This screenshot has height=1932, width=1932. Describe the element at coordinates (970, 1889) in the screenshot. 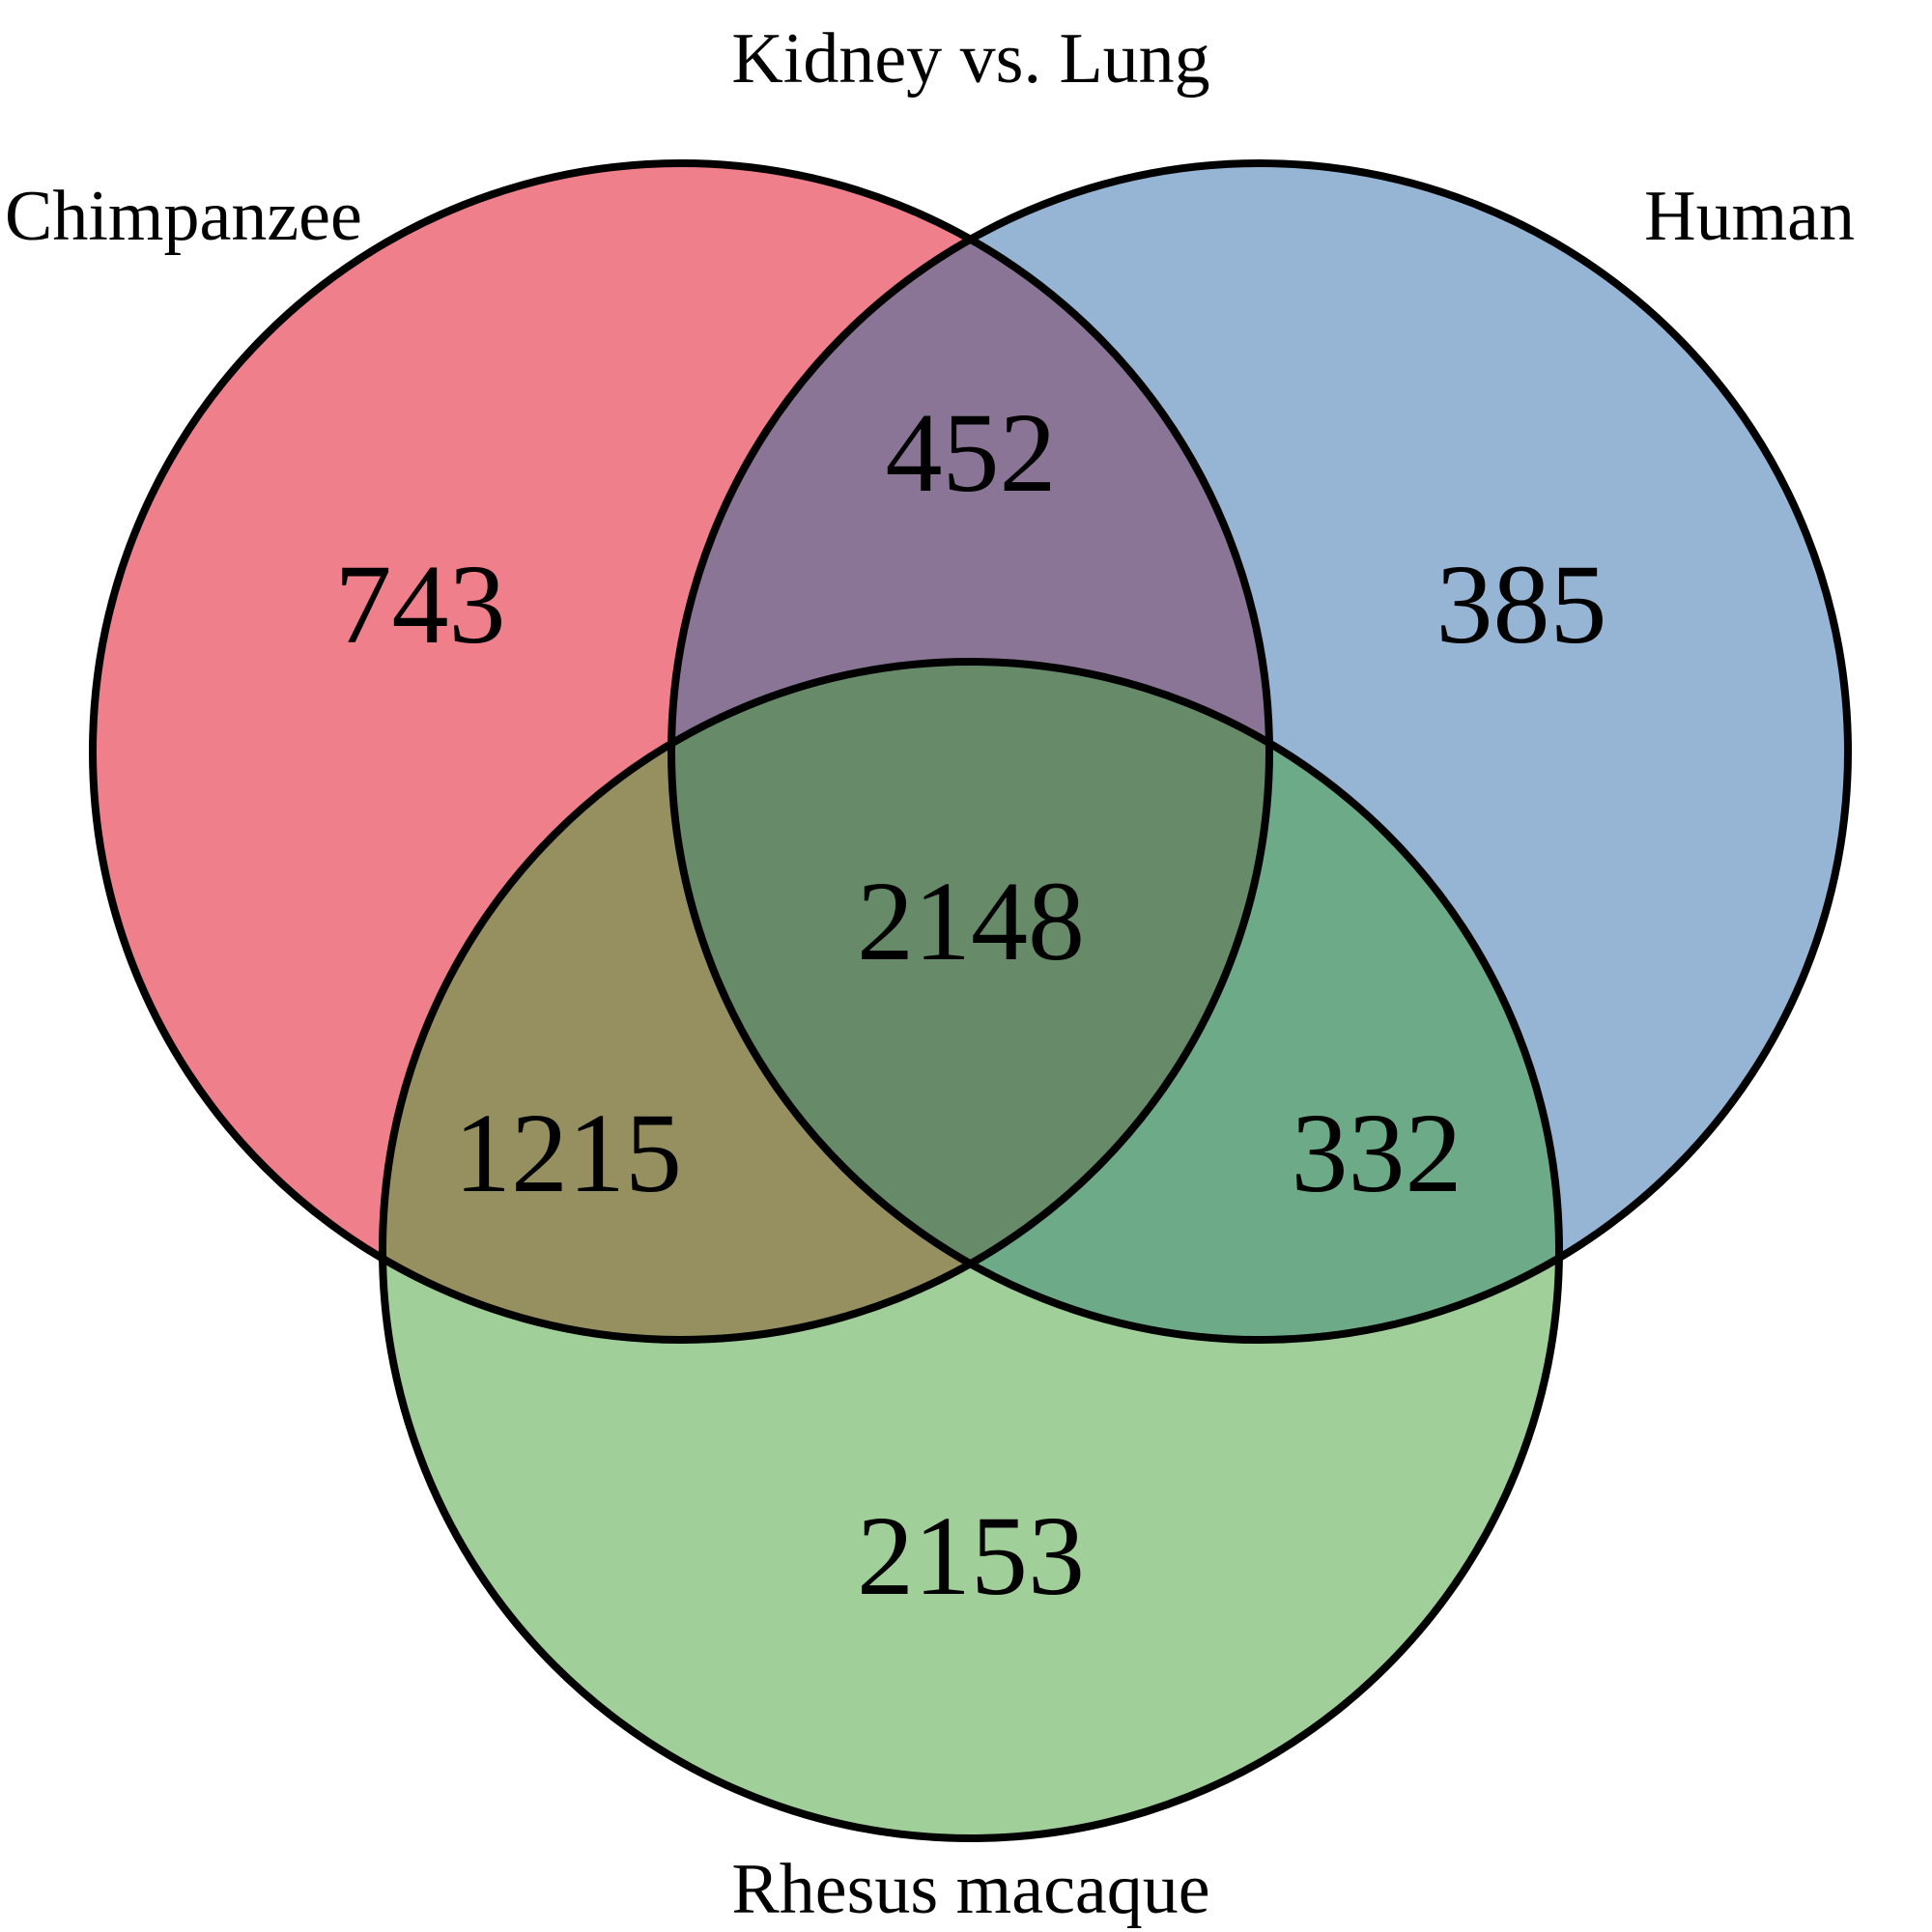

I see `set-label-rhesus: Rhesus macaque` at that location.